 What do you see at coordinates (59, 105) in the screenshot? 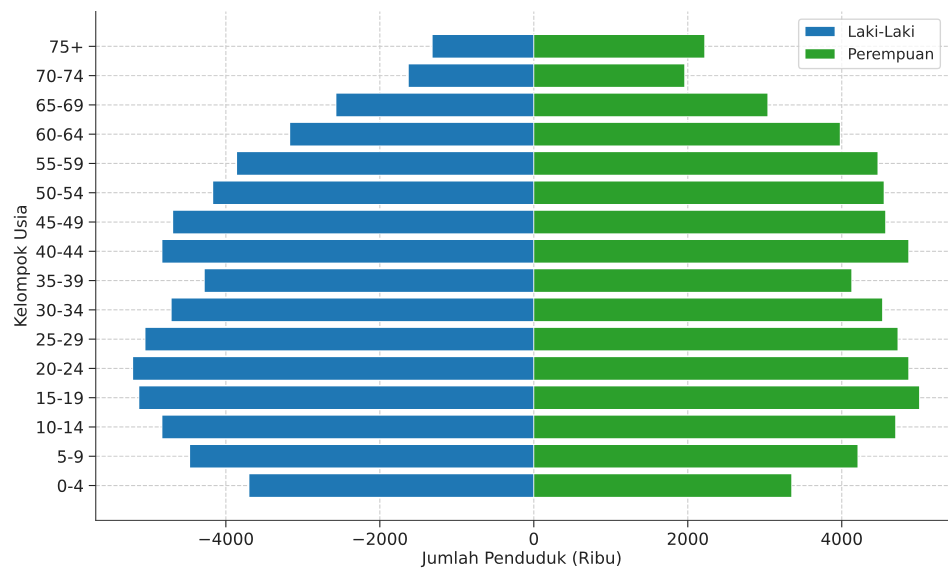
I see `y-tick-label: 65-69` at bounding box center [59, 105].